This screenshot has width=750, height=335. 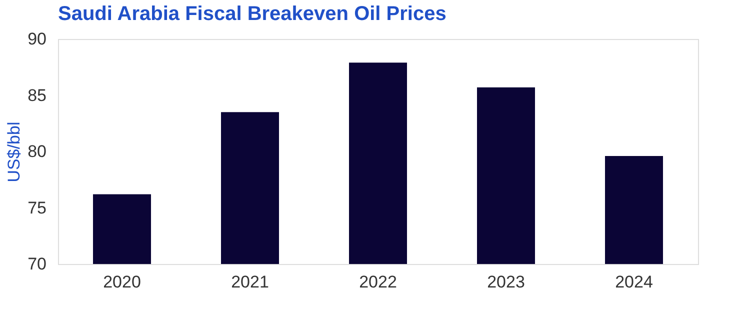 What do you see at coordinates (634, 282) in the screenshot?
I see `x-tick-label: 2024` at bounding box center [634, 282].